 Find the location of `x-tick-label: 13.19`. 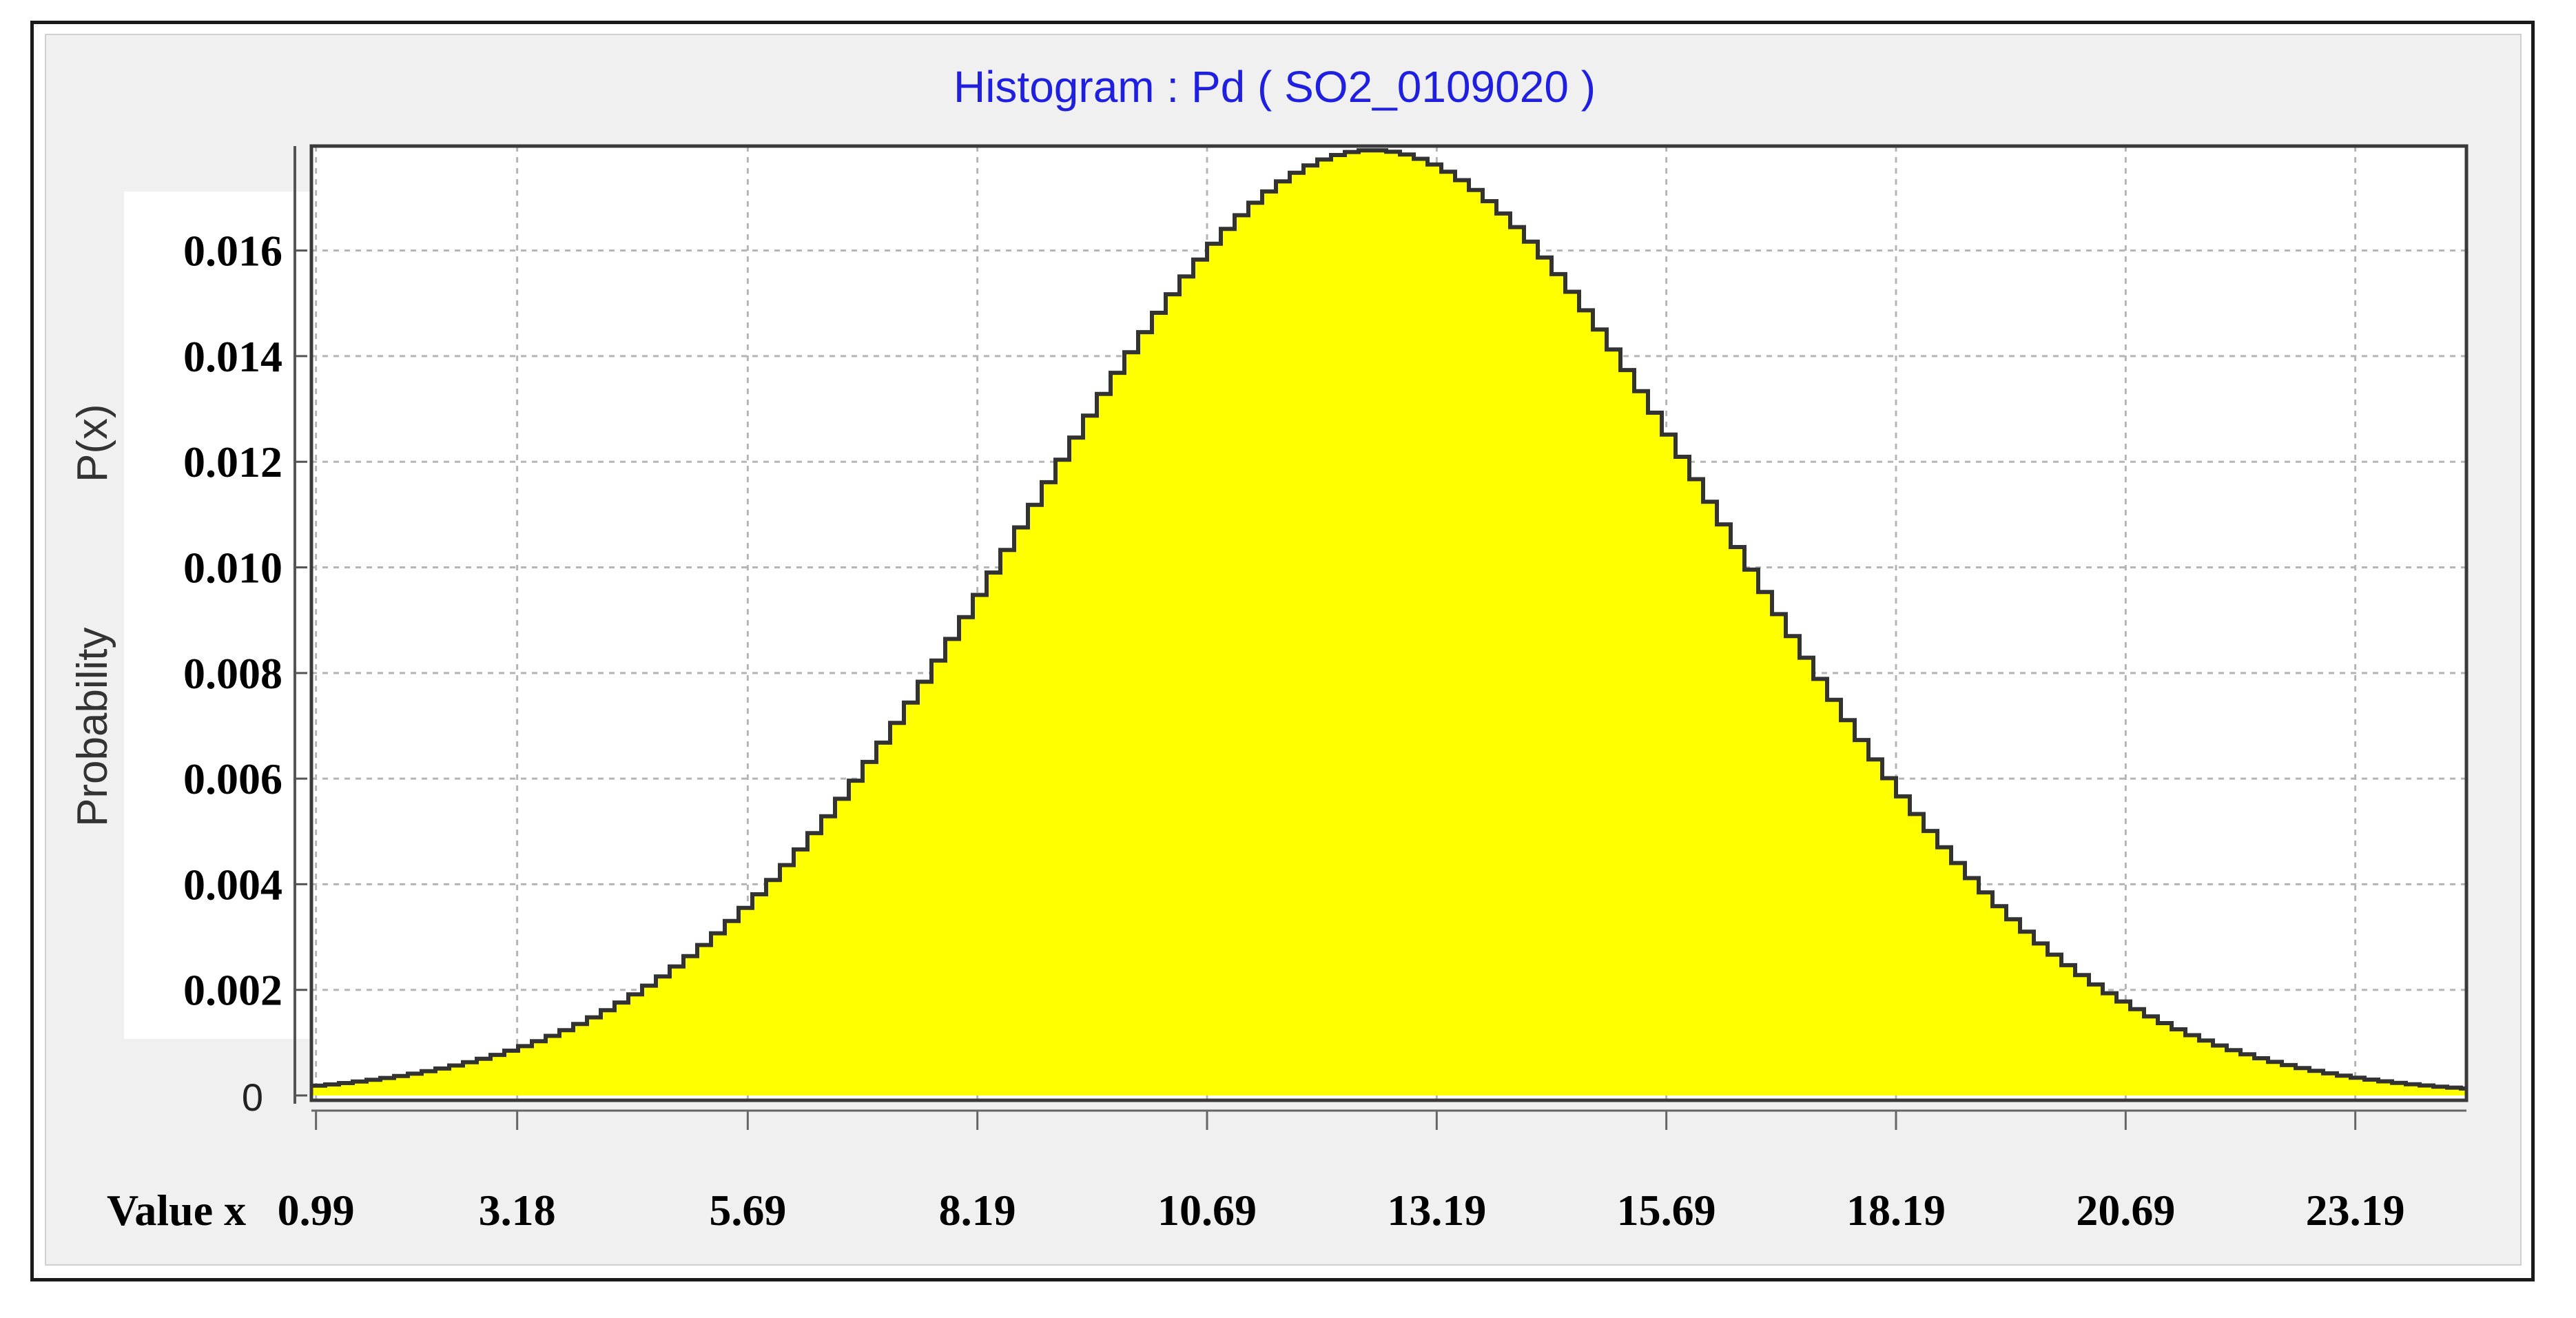

x-tick-label: 13.19 is located at coordinates (1436, 1210).